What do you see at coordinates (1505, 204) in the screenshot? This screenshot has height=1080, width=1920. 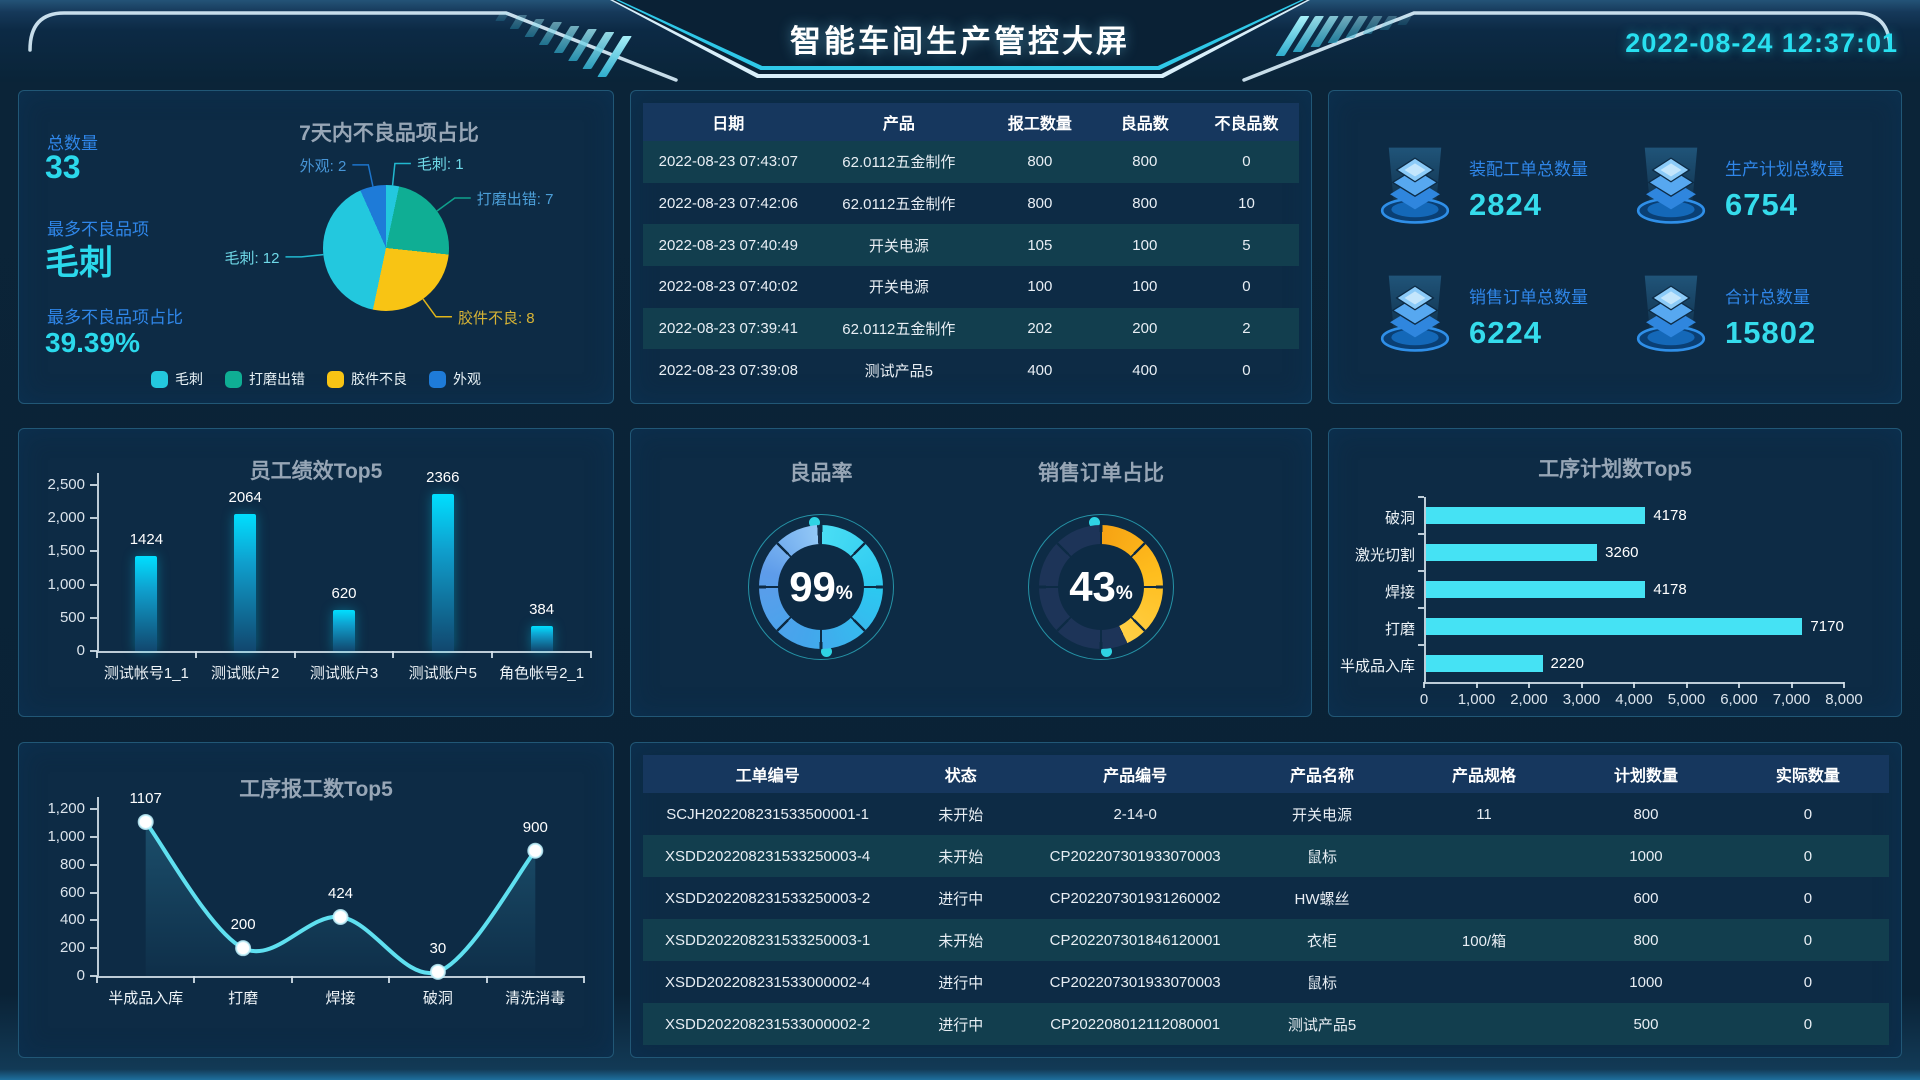 I see `stat-value: 2824` at bounding box center [1505, 204].